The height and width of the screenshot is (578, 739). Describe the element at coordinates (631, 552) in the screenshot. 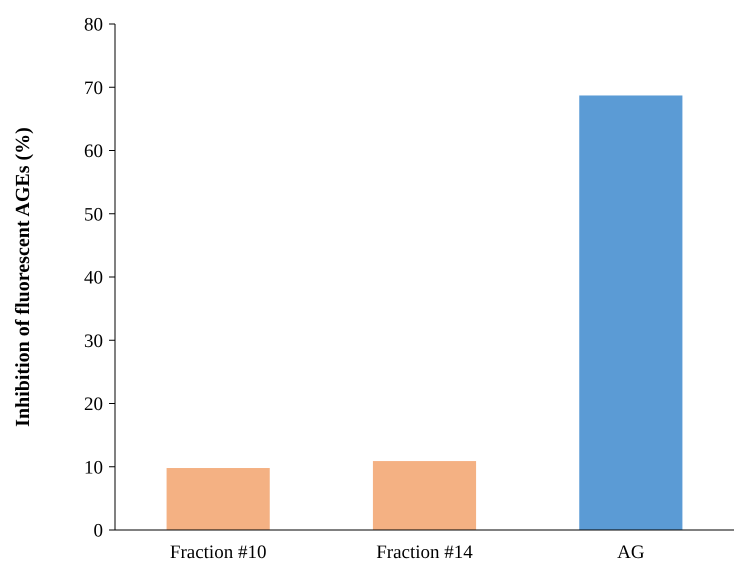

I see `x-tick-label: AG` at that location.